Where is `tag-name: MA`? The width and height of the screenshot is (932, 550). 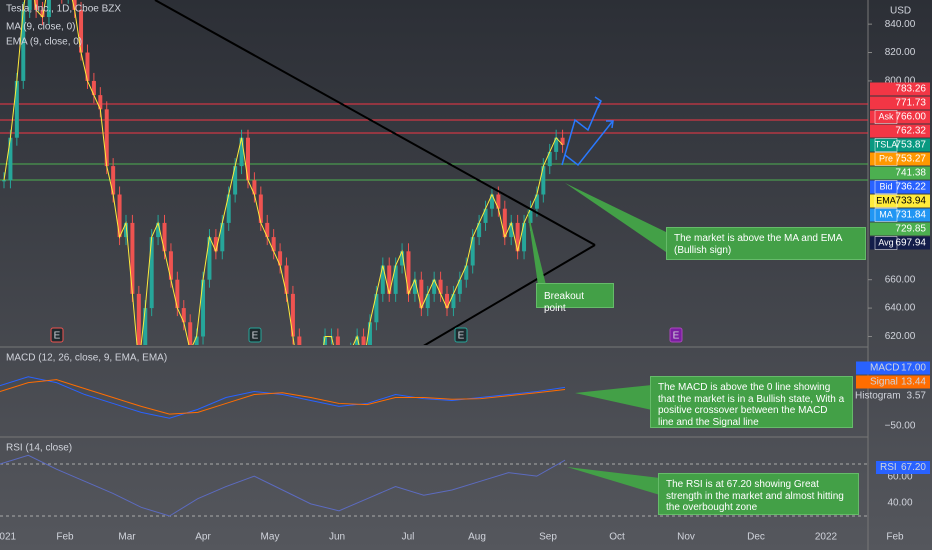 tag-name: MA is located at coordinates (886, 214).